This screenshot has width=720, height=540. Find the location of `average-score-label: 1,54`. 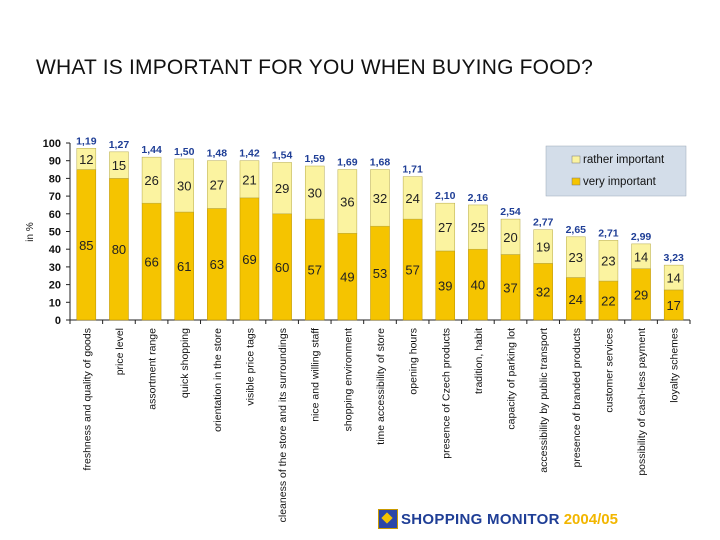

average-score-label: 1,54 is located at coordinates (282, 155).